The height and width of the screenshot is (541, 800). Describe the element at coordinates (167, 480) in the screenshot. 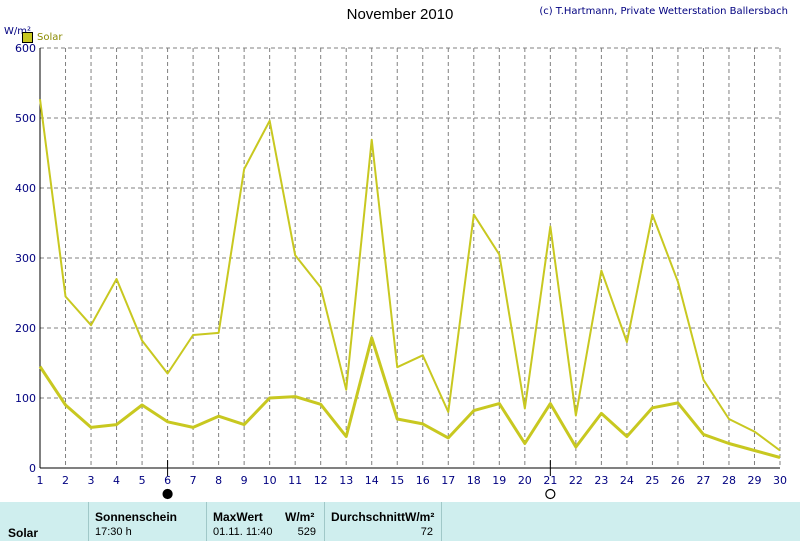

I see `x-tick-label: 6` at that location.